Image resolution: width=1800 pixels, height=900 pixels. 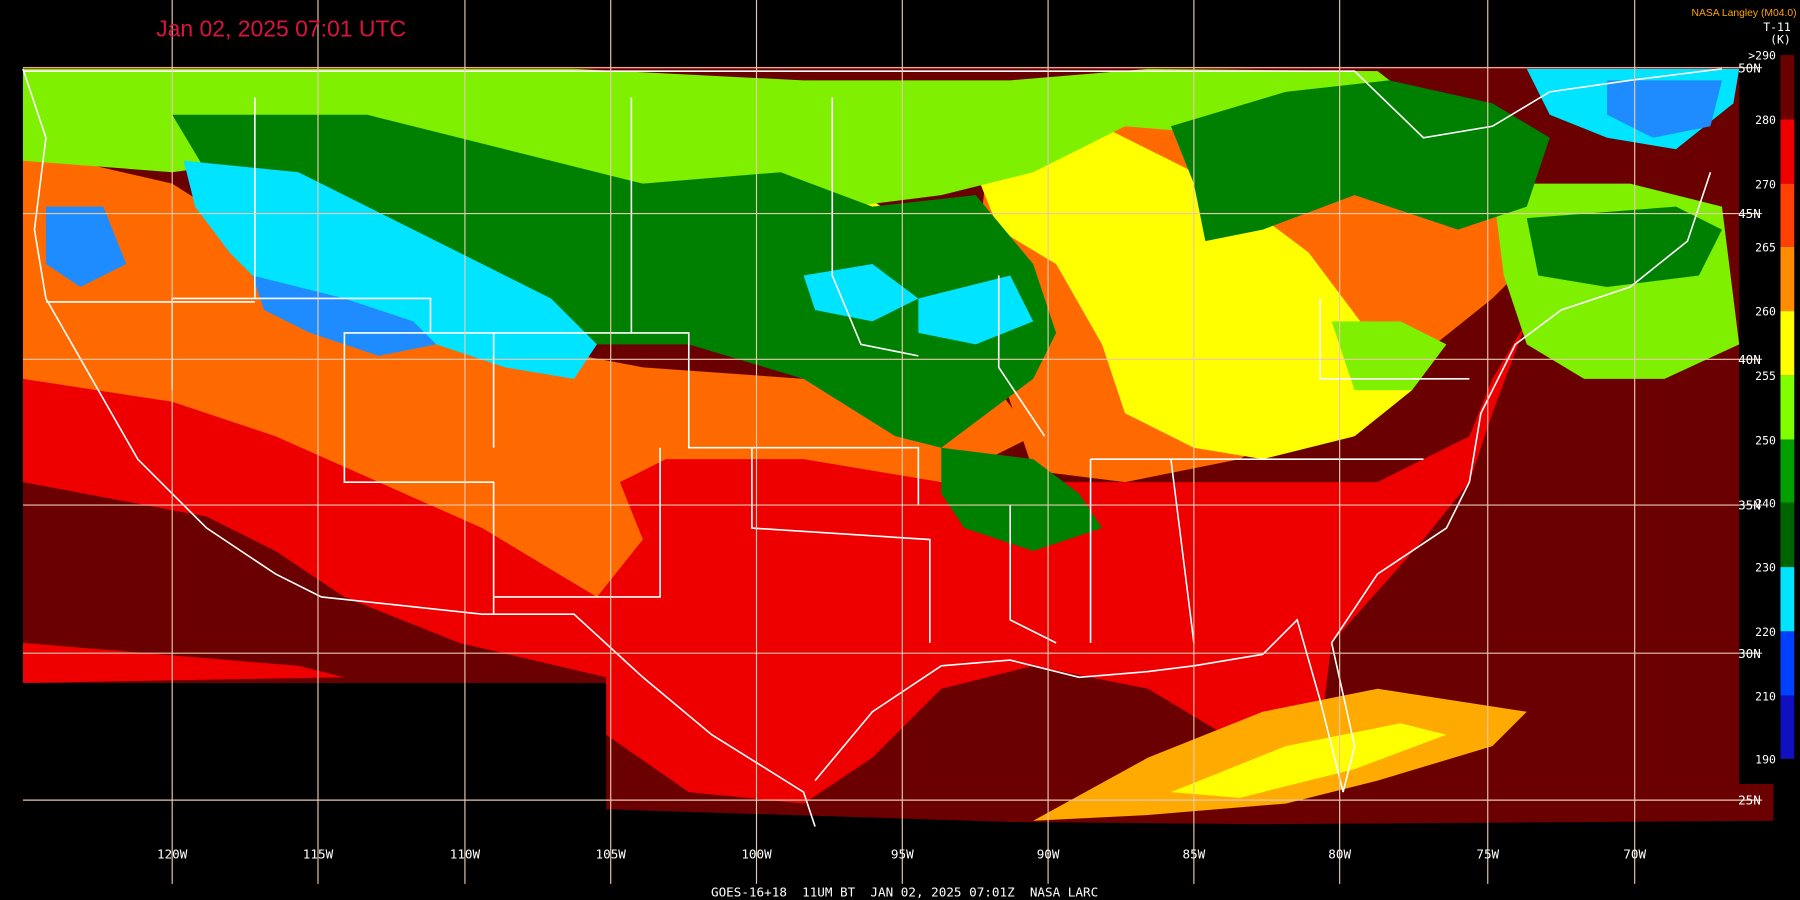 I want to click on colorbar-label: 260, so click(x=1765, y=312).